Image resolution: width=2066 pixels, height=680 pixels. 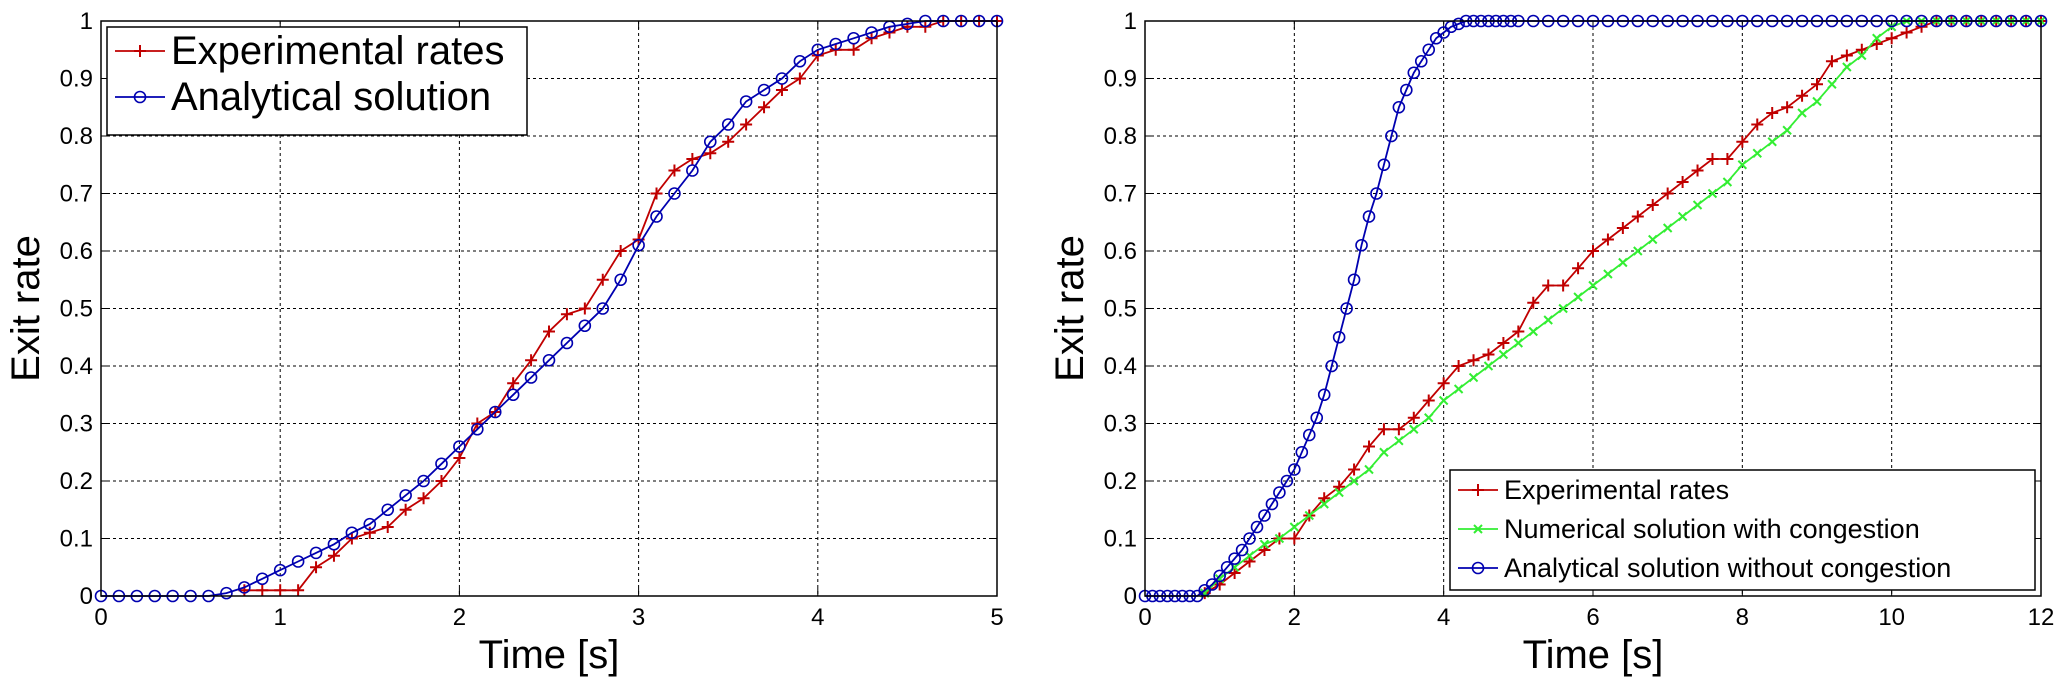 I want to click on x-tick-label: 8, so click(x=1742, y=617).